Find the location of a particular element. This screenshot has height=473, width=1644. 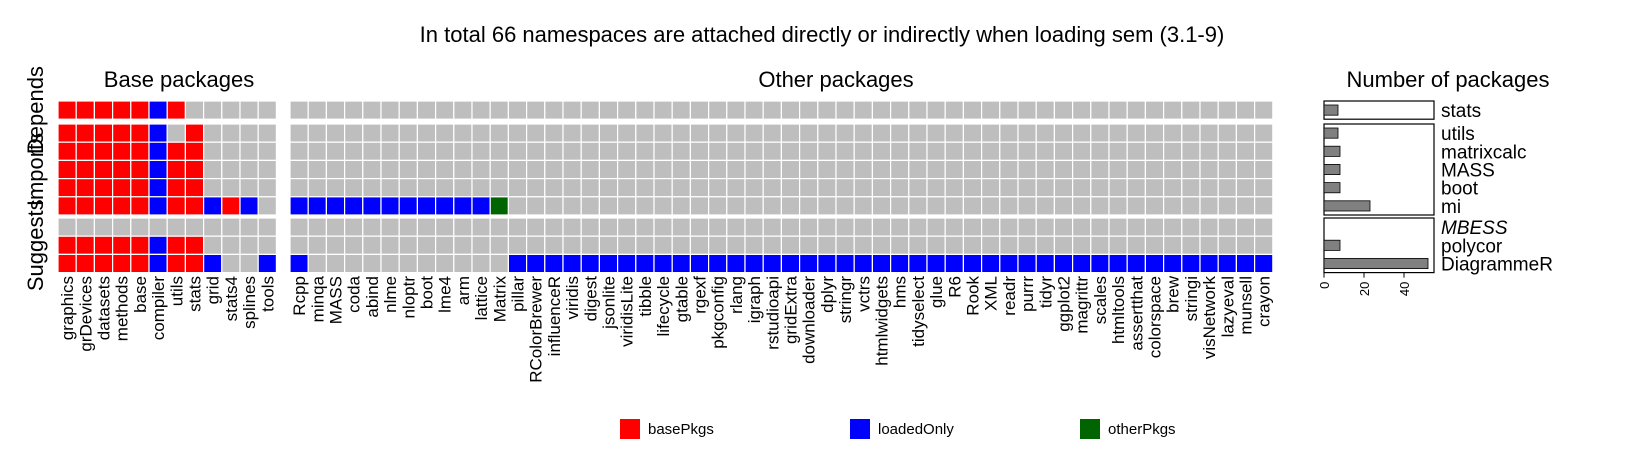

cell-MASS-gtable is located at coordinates (681, 169).